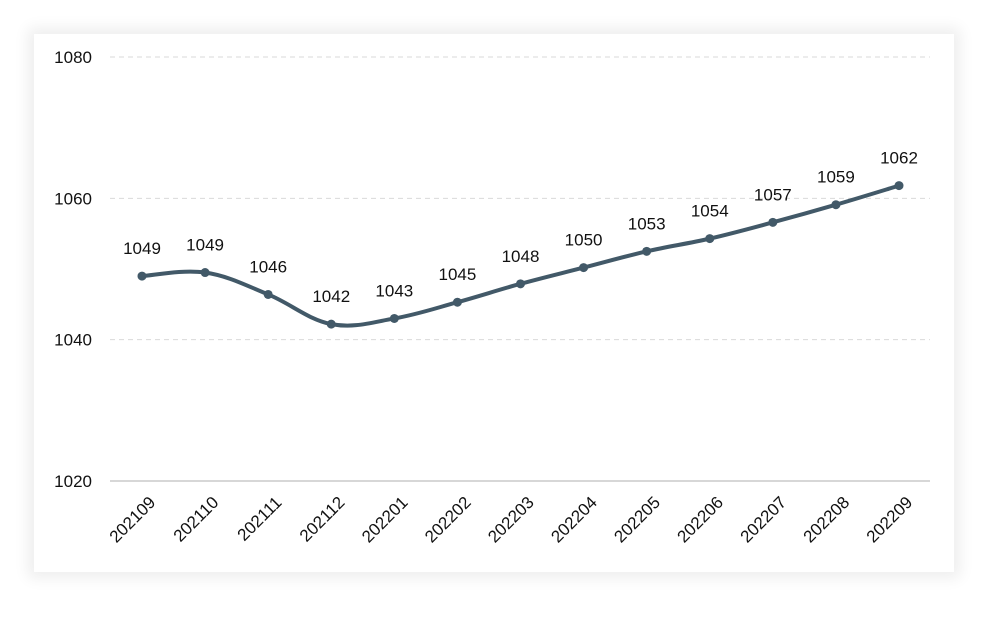  What do you see at coordinates (448, 520) in the screenshot?
I see `x-tick-label: 202202` at bounding box center [448, 520].